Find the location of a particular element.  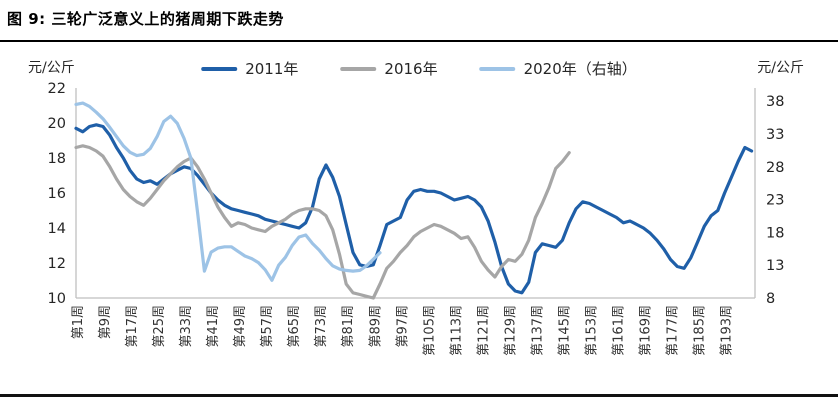

x-axis-tick-week-169: 第169周 is located at coordinates (646, 330).